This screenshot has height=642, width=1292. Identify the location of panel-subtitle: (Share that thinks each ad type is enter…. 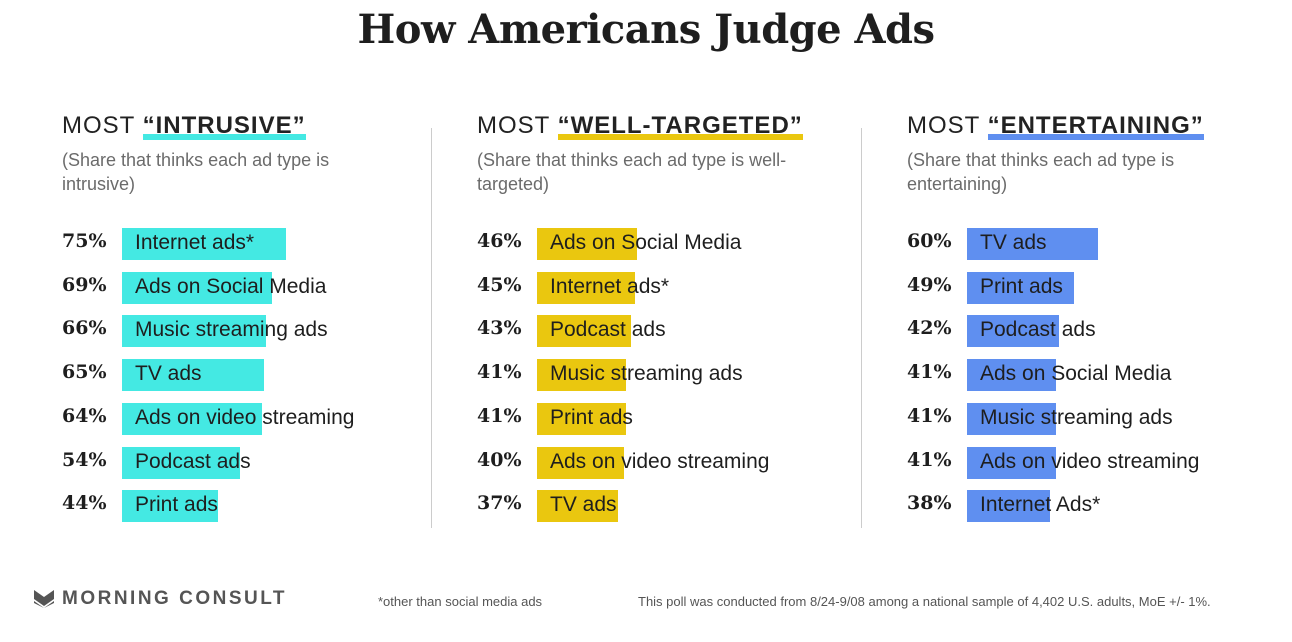
(1041, 172).